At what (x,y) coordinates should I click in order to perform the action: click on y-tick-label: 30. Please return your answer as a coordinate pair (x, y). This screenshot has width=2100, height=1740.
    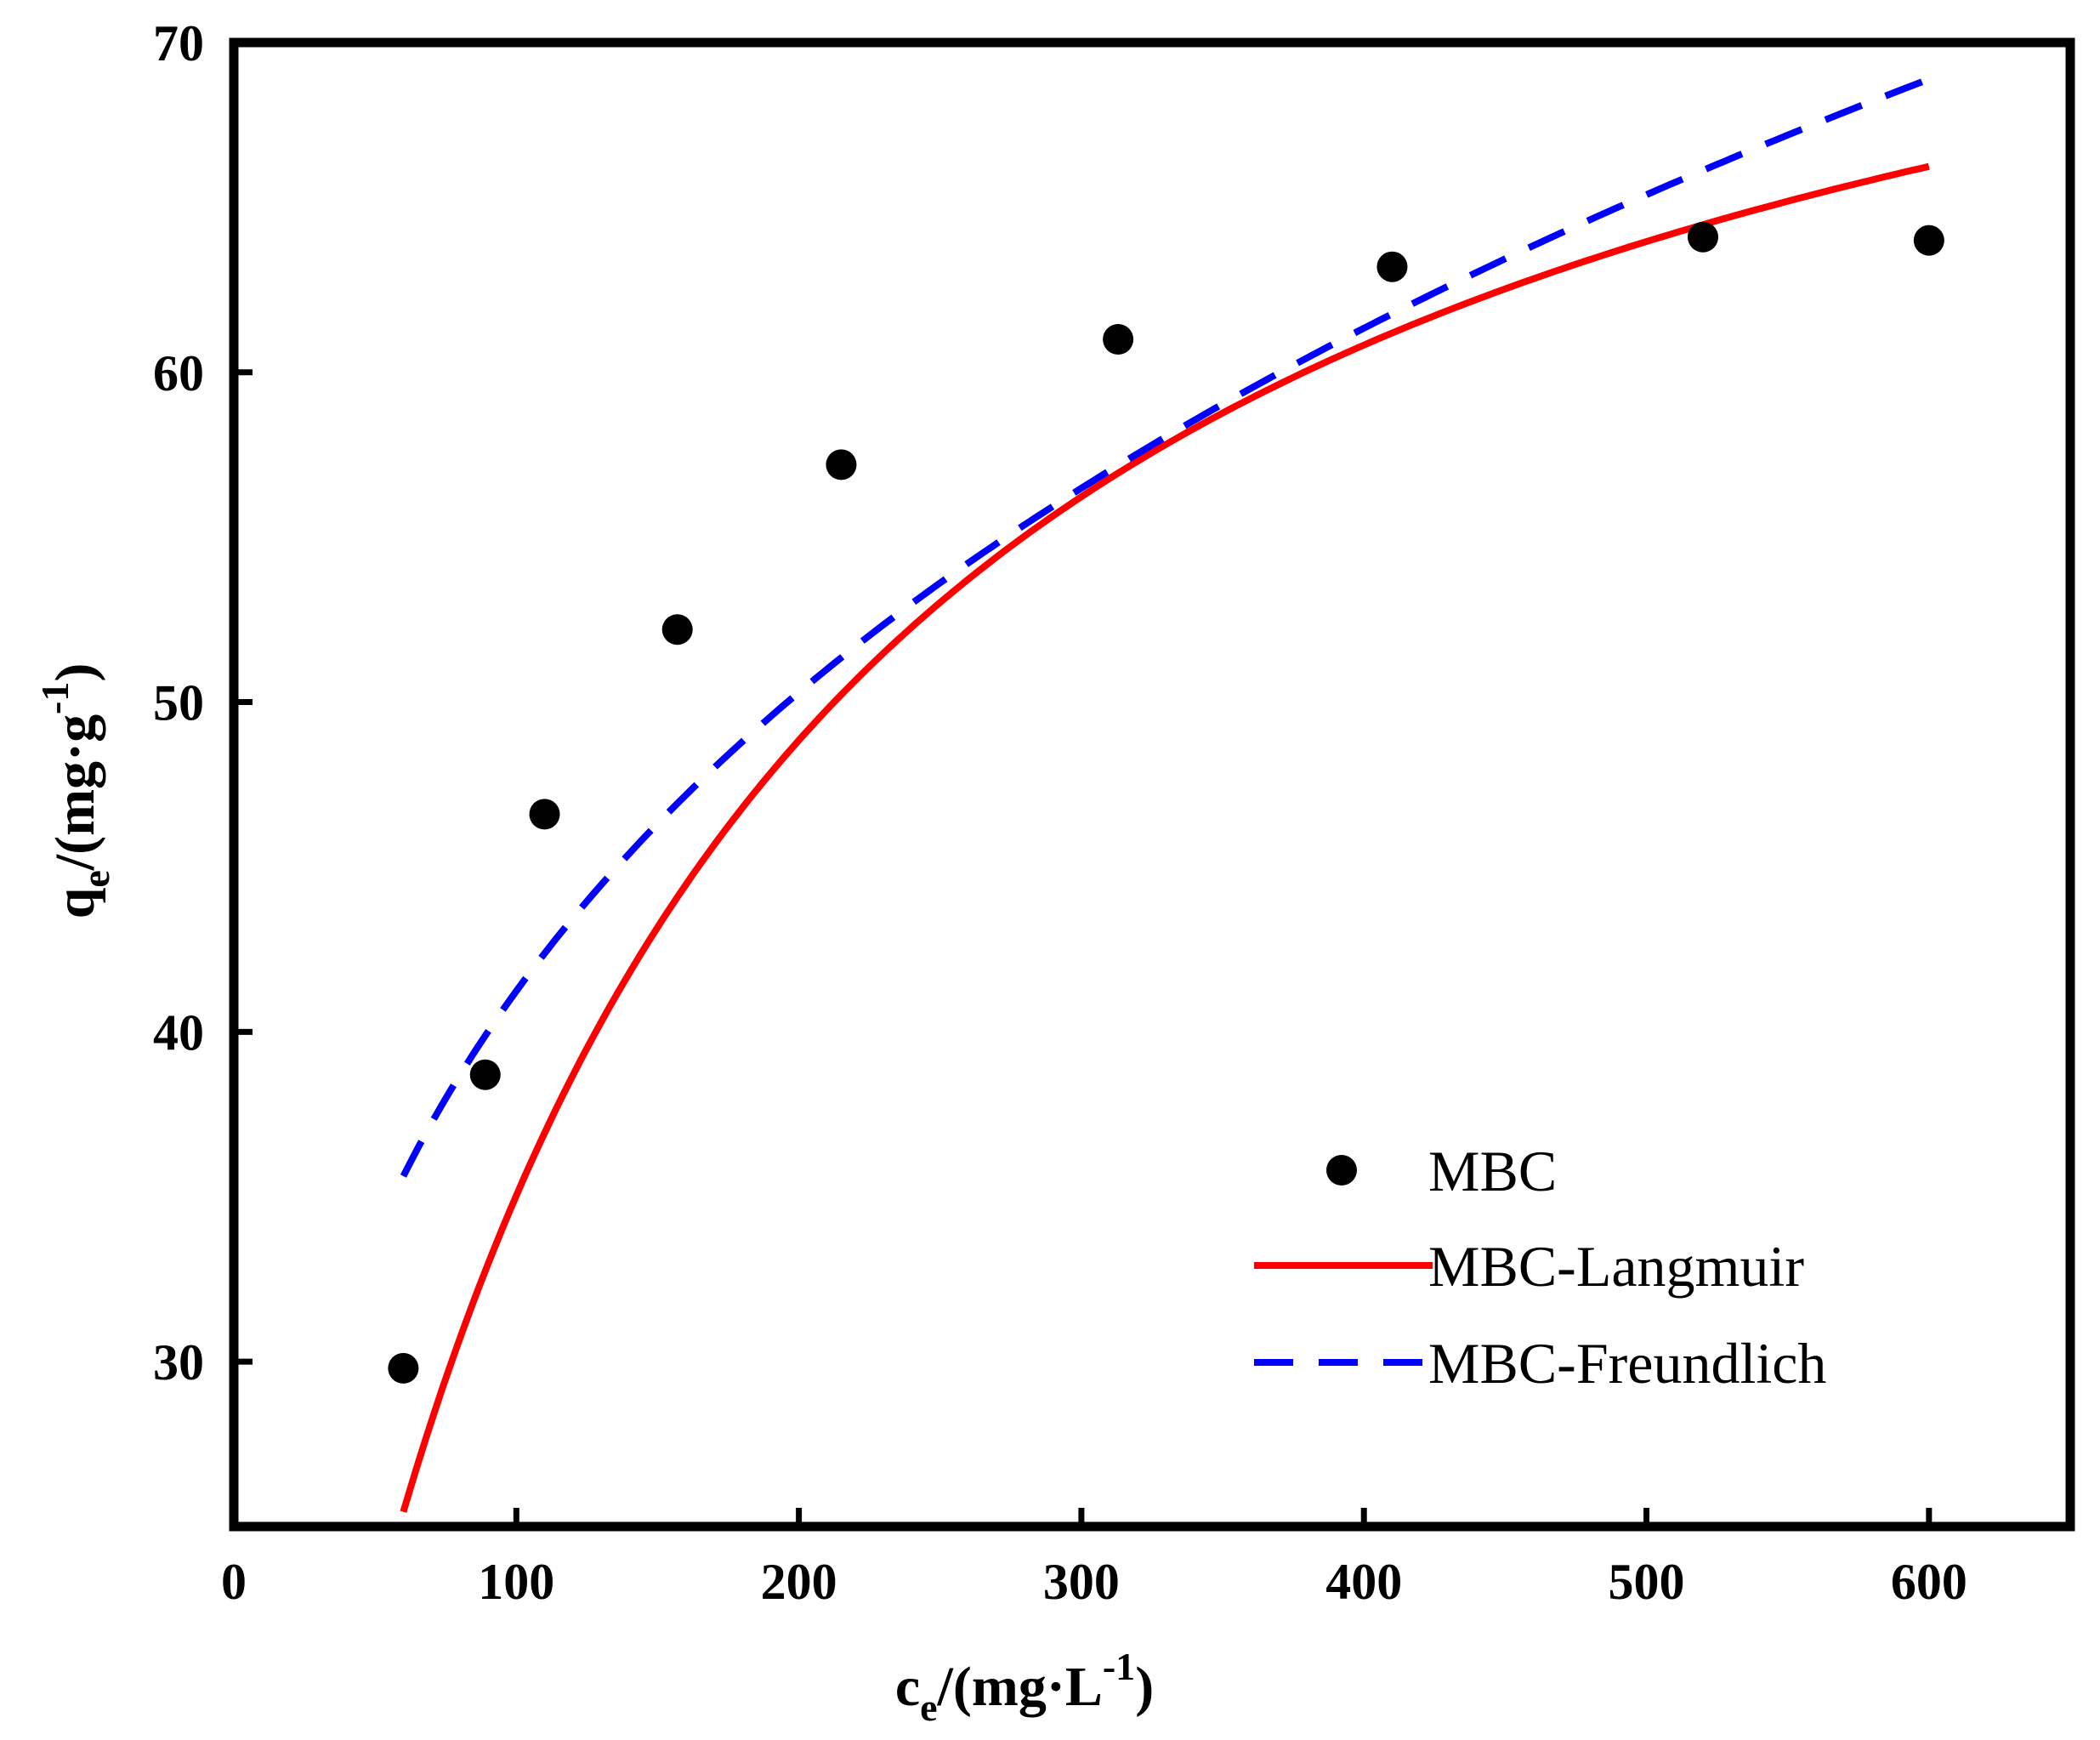
    Looking at the image, I should click on (179, 1362).